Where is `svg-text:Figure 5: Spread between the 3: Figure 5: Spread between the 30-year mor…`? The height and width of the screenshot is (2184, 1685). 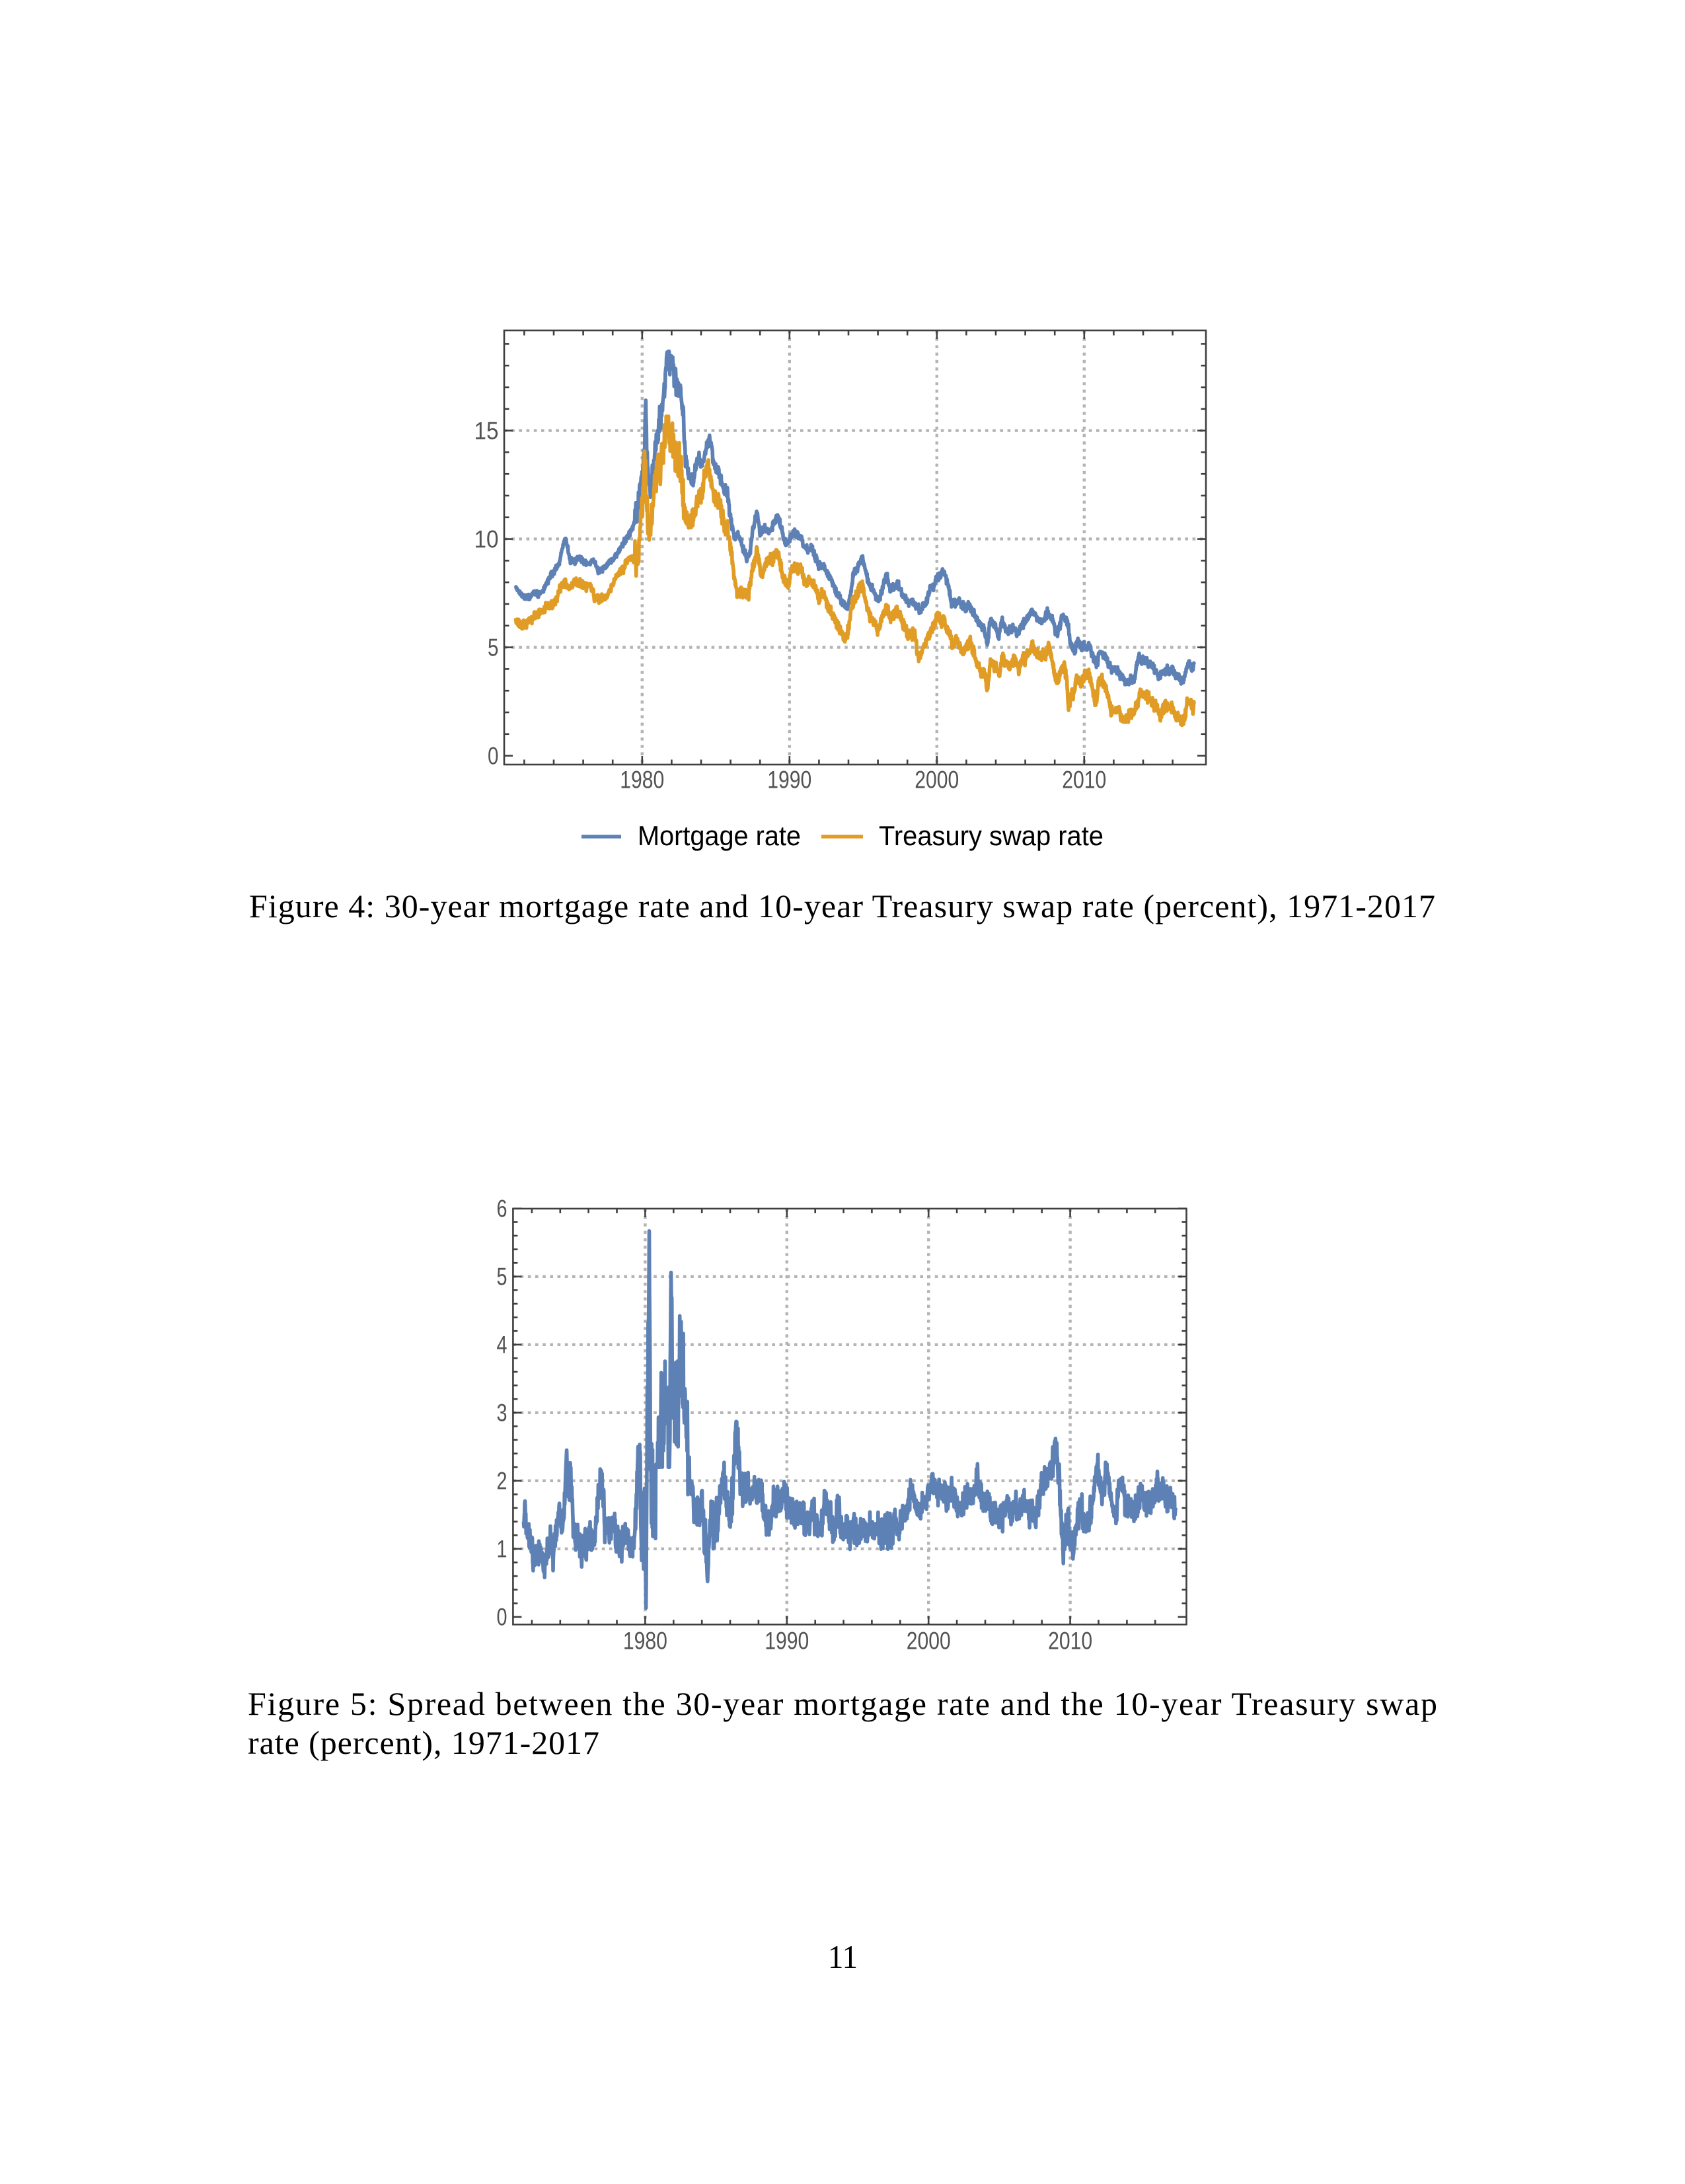 svg-text:Figure 5: Spread between the 3: Figure 5: Spread between the 30-year mor… is located at coordinates (842, 1703).